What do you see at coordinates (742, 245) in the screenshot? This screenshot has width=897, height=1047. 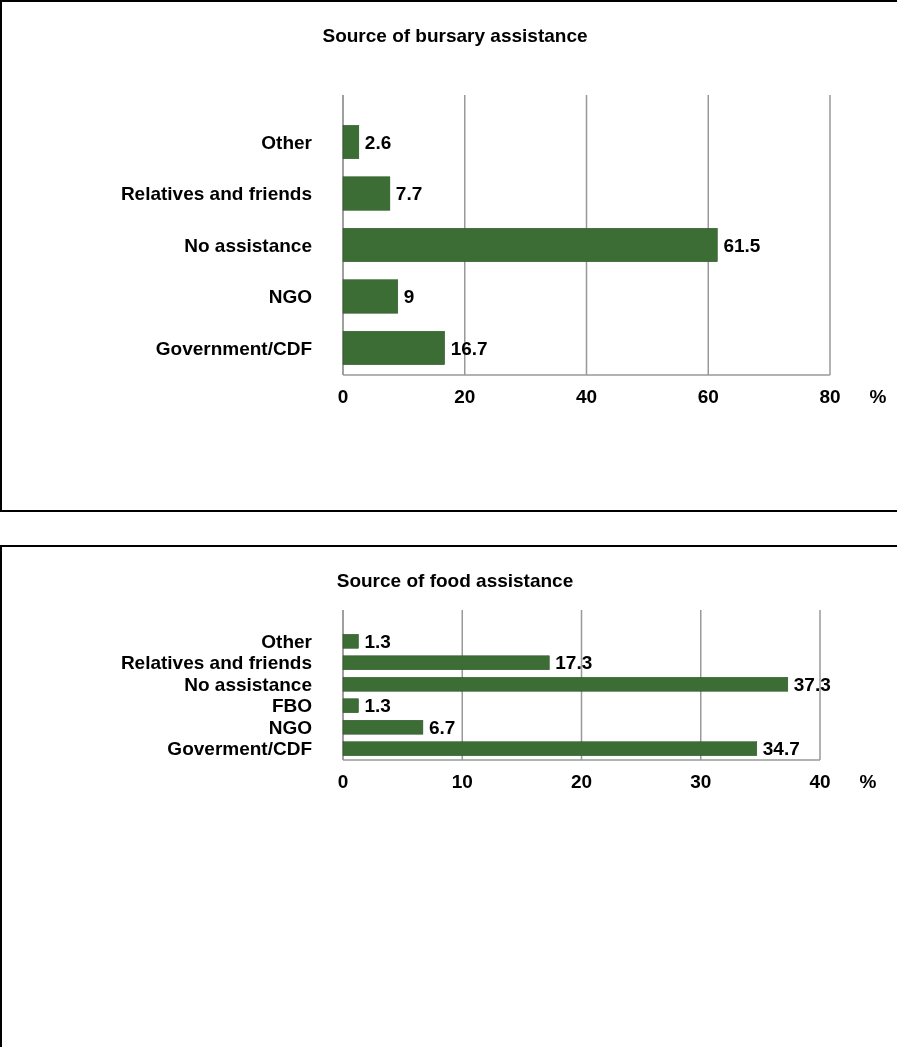 I see `data-label: 61.5` at bounding box center [742, 245].